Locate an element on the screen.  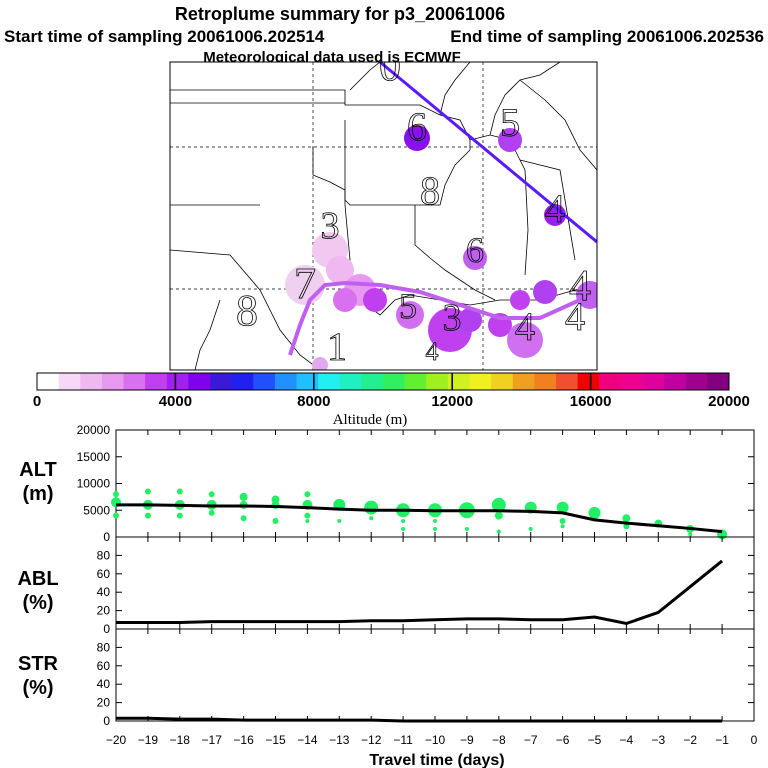
day-label-1: 6 is located at coordinates (417, 126).